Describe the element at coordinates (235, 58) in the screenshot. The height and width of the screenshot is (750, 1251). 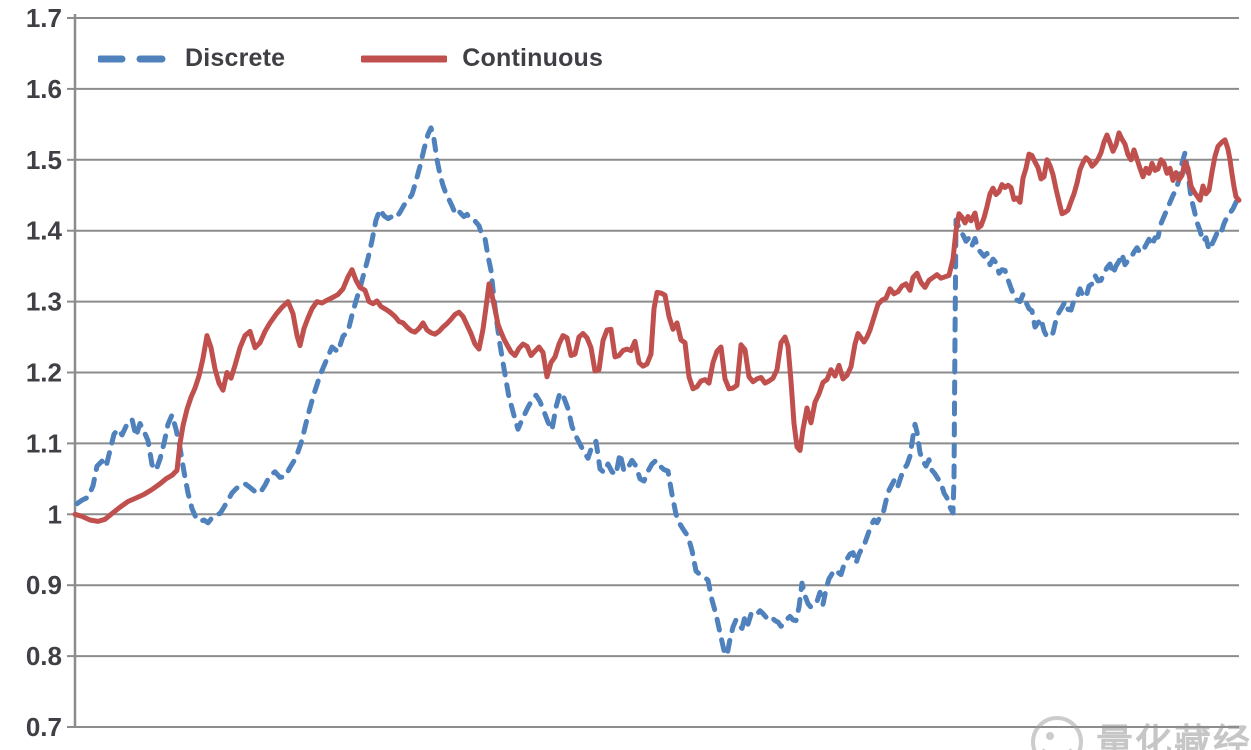
I see `legend-label-discrete: Discrete` at that location.